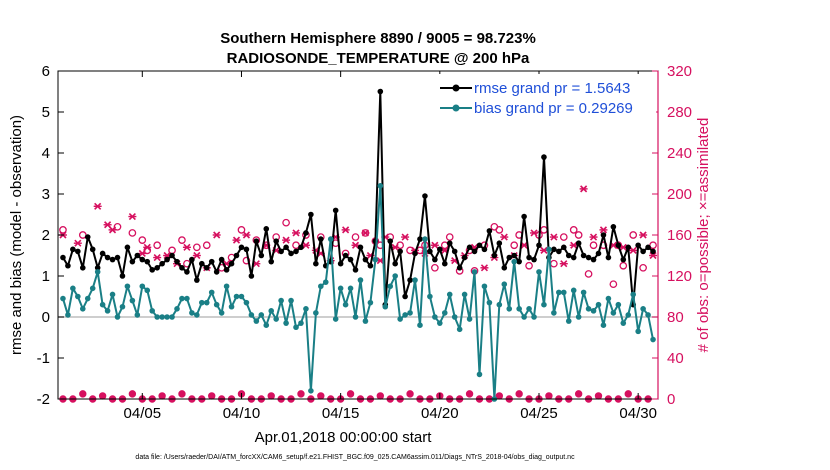 The height and width of the screenshot is (470, 830). What do you see at coordinates (675, 358) in the screenshot?
I see `y2-tick-label: 40` at bounding box center [675, 358].